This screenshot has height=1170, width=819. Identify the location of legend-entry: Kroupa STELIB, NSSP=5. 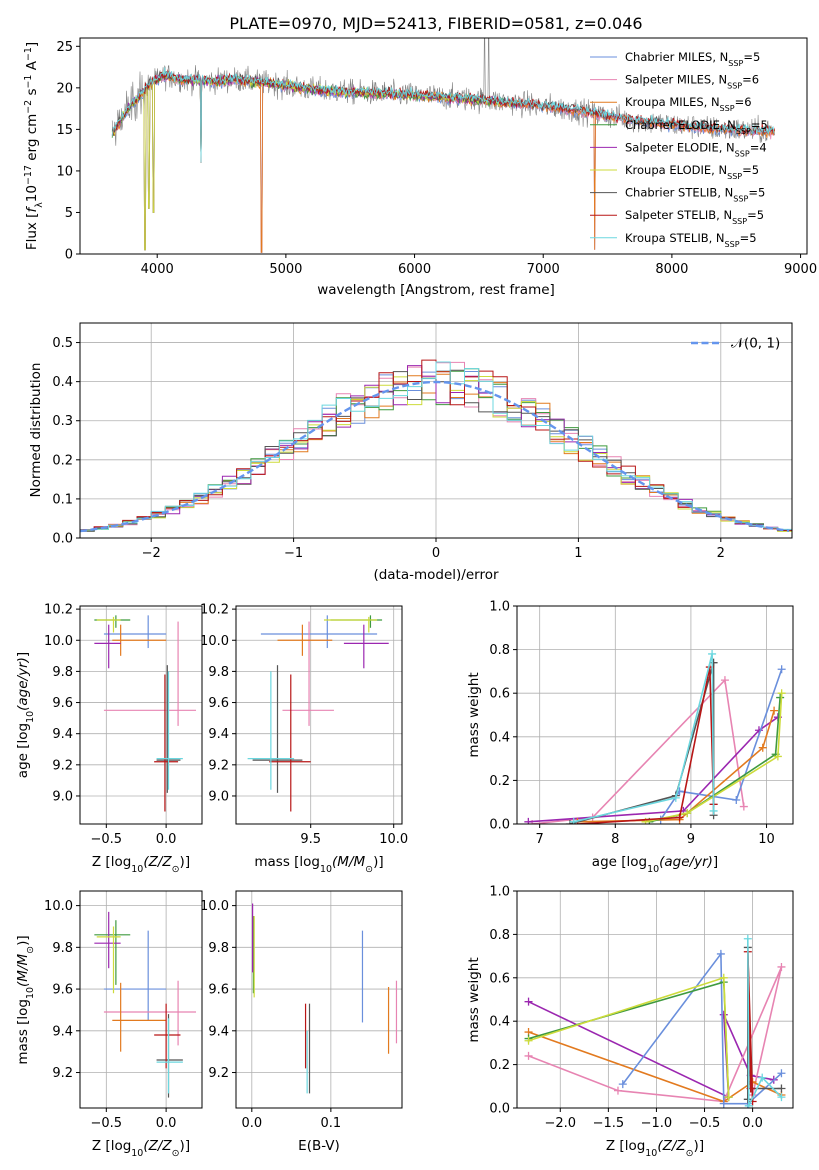
(691, 240).